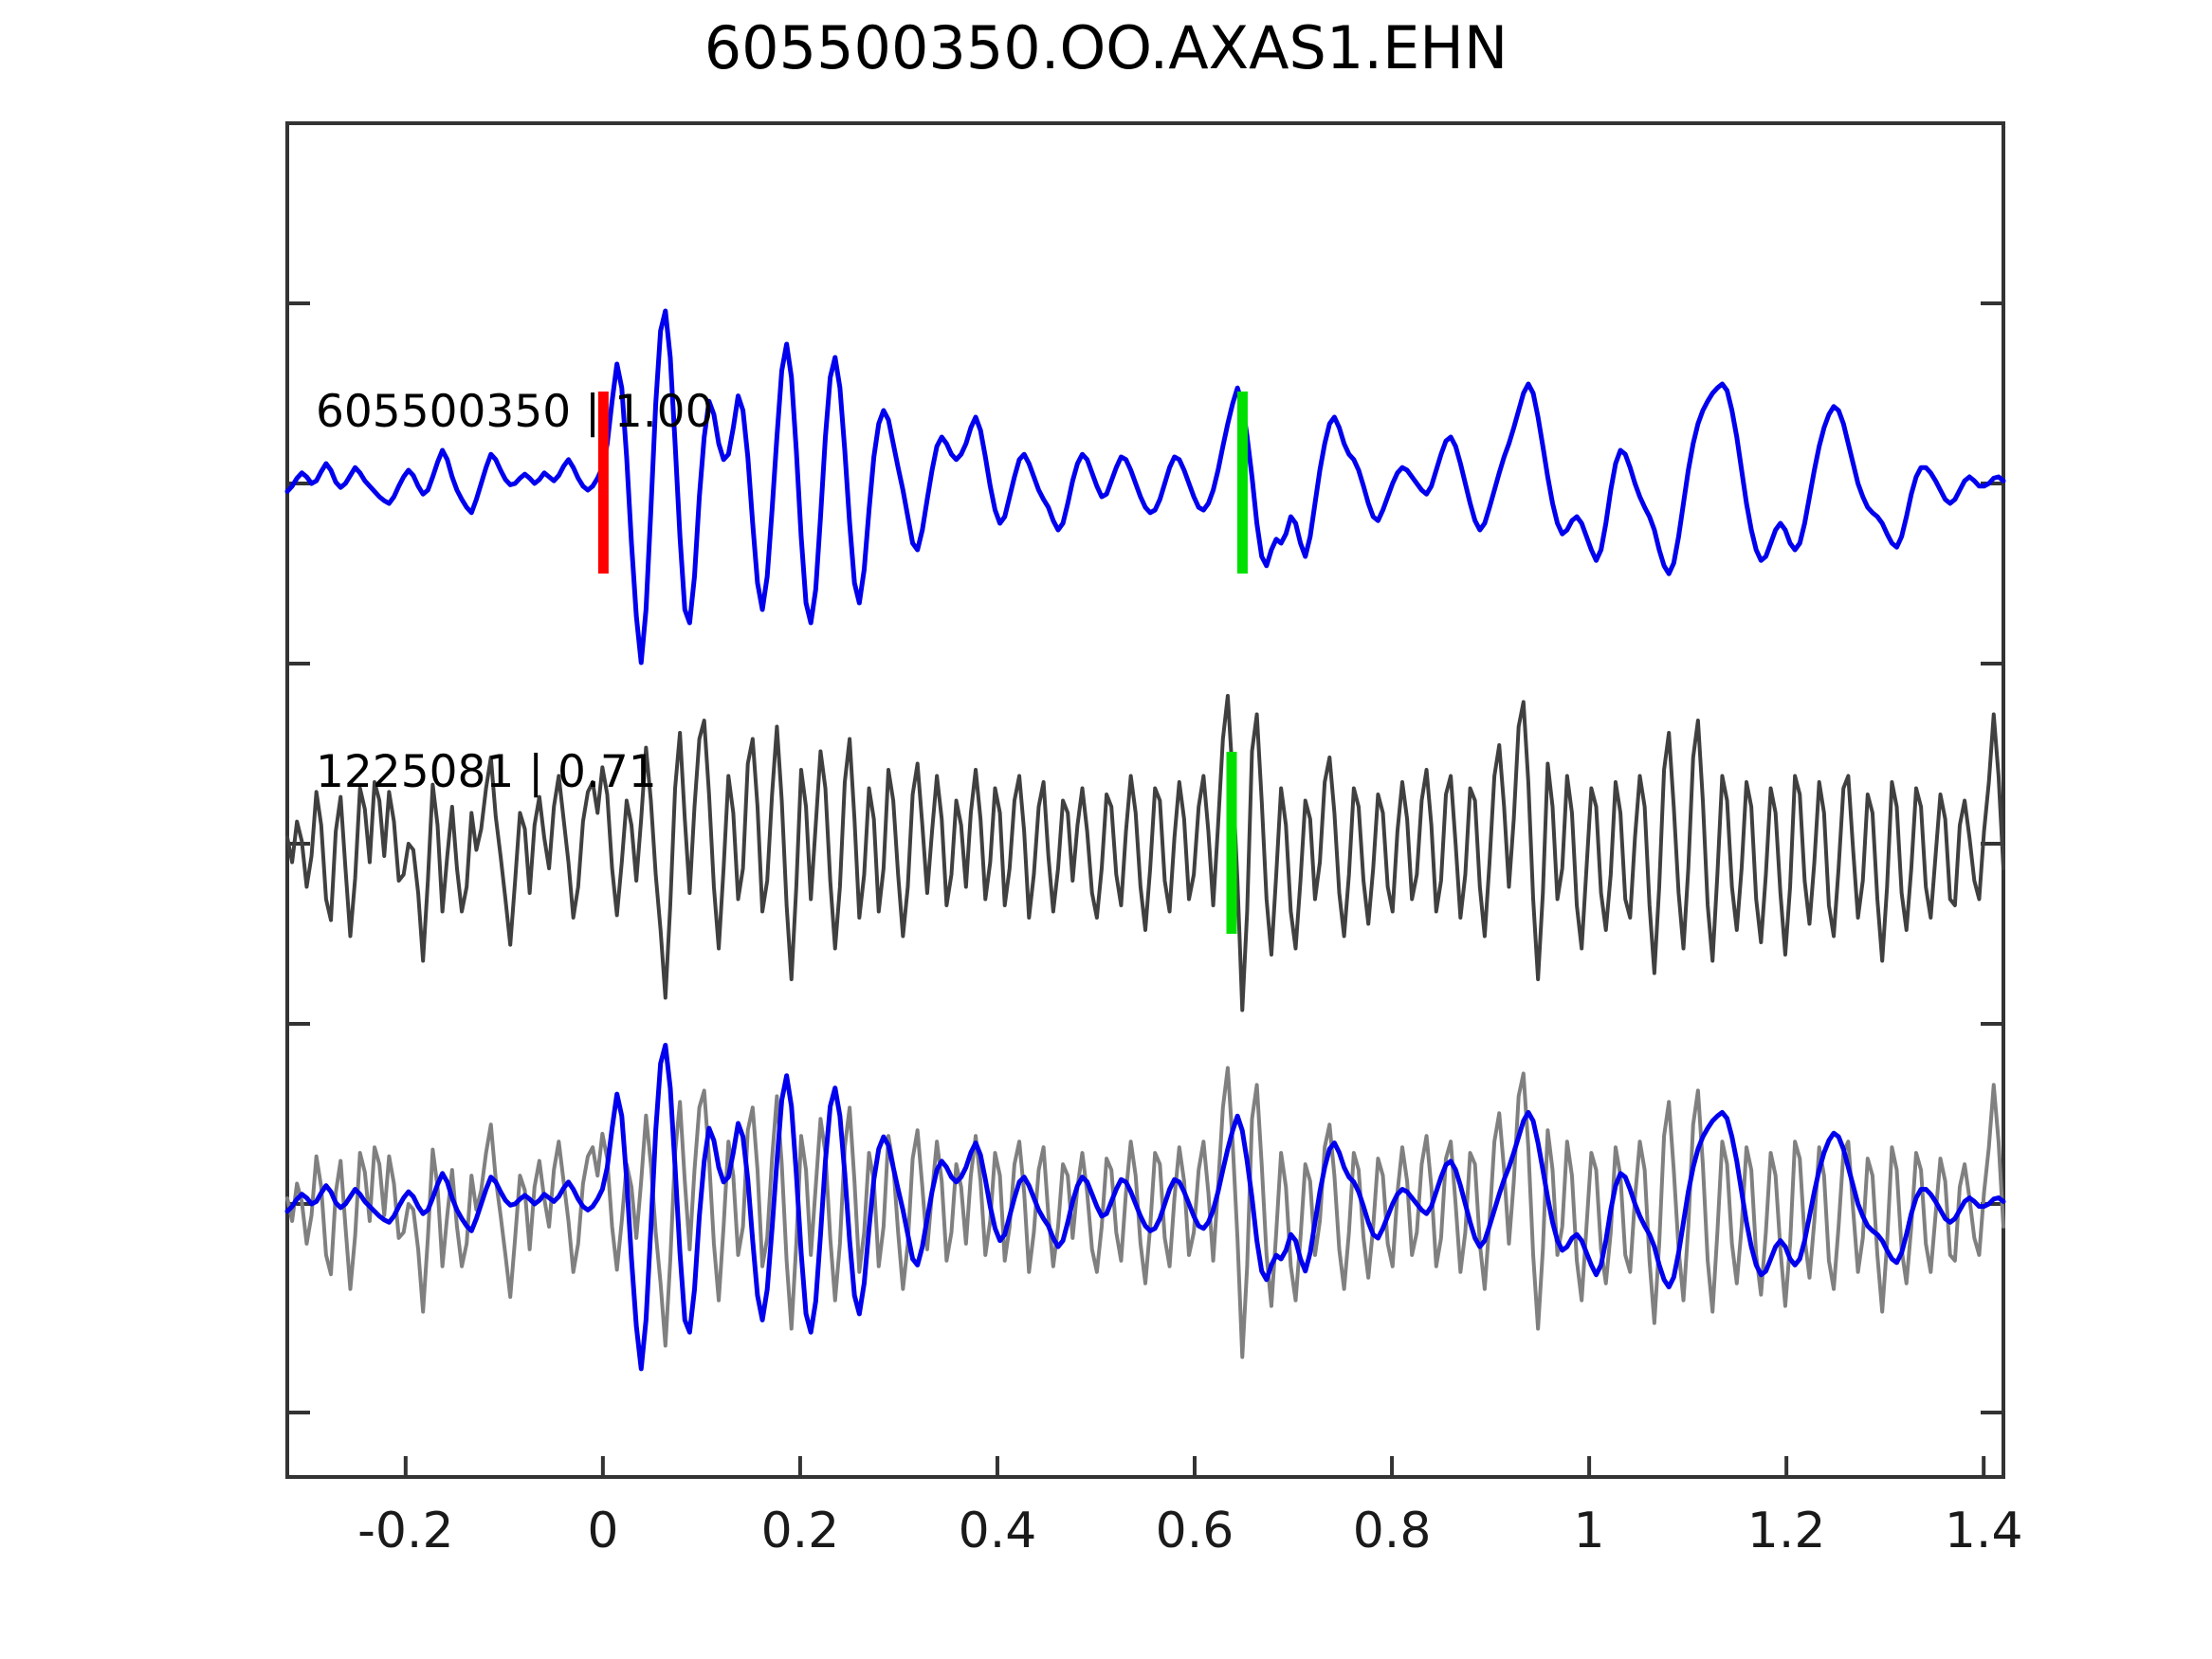 The image size is (2212, 1659). What do you see at coordinates (603, 483) in the screenshot?
I see `p-pick-marker` at bounding box center [603, 483].